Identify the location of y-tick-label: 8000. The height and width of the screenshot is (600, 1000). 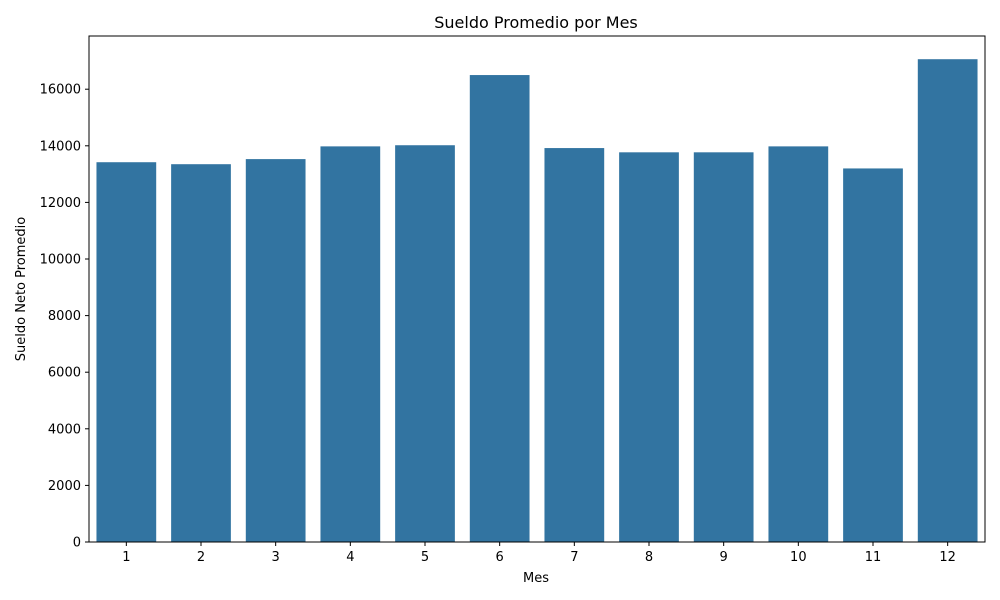
(64, 316).